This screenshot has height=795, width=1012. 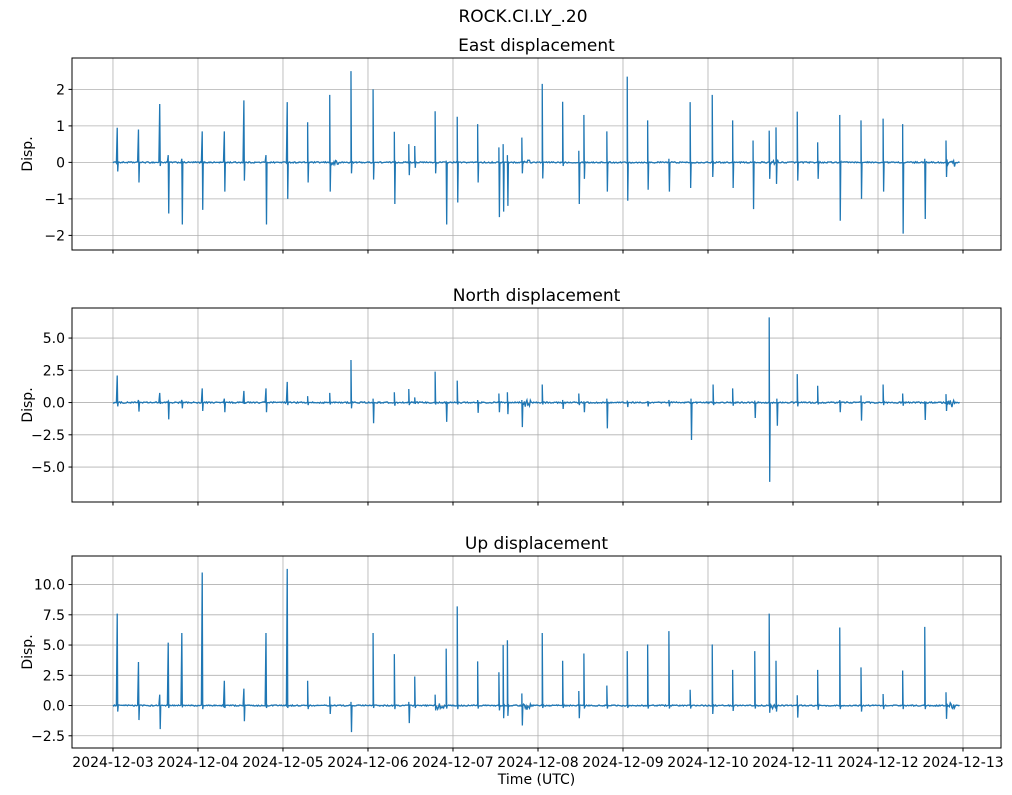 What do you see at coordinates (622, 763) in the screenshot?
I see `x-tick-label: 2024-12-09` at bounding box center [622, 763].